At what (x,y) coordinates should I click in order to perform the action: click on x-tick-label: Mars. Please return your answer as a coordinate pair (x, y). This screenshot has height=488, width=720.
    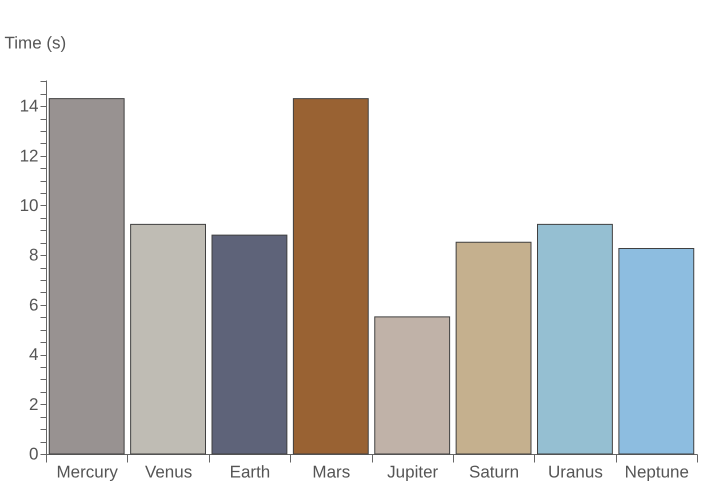
    Looking at the image, I should click on (331, 472).